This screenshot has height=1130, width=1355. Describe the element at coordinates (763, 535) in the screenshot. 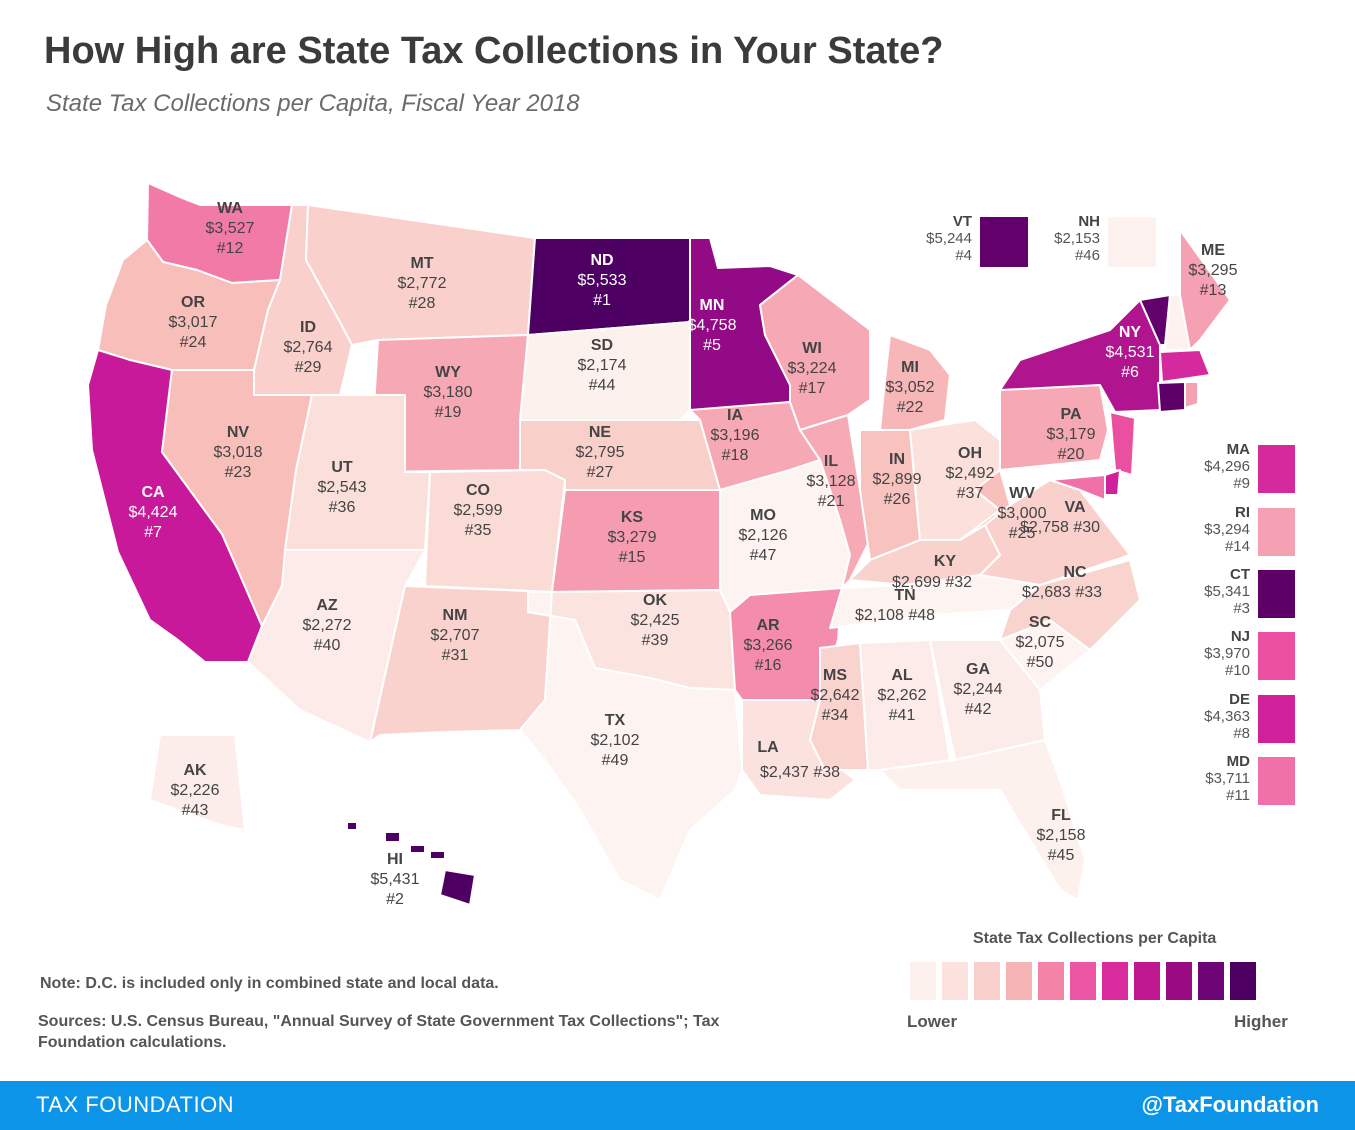

I see `state-label-mo: MO $2,126 #47` at that location.